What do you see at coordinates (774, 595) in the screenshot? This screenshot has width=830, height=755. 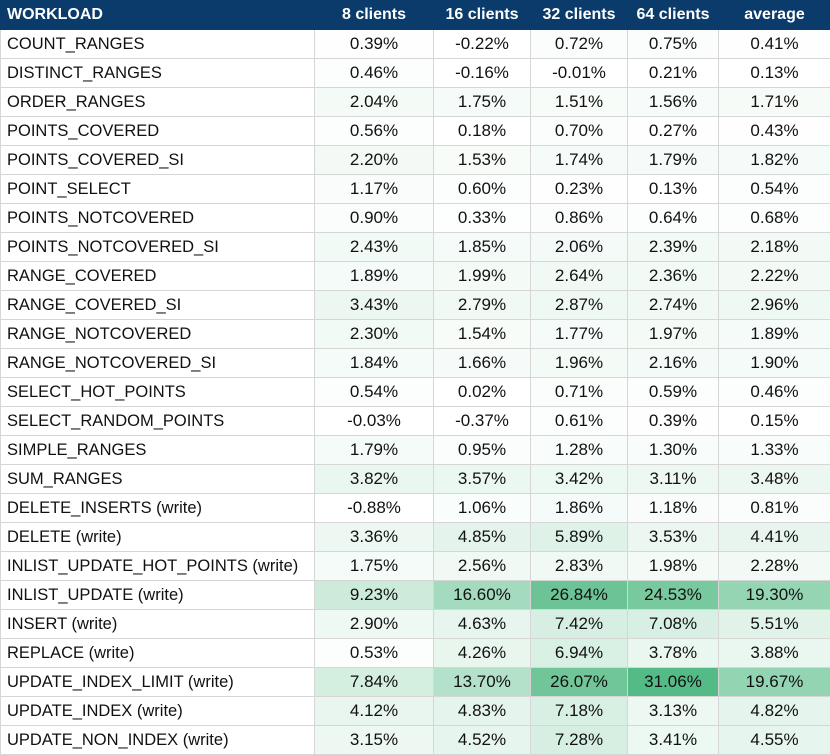 I see `value-cell: 19.30%` at bounding box center [774, 595].